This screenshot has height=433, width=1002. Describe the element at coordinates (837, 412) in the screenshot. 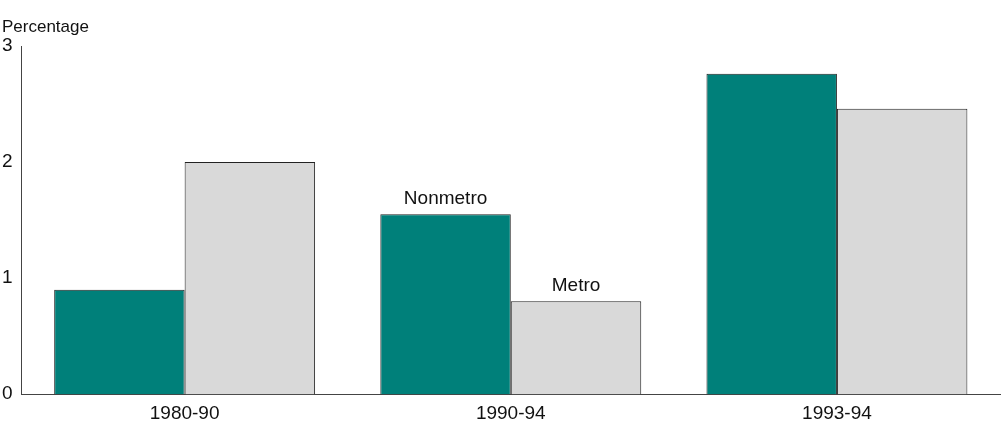

I see `x-tick-label: 1993-94` at that location.